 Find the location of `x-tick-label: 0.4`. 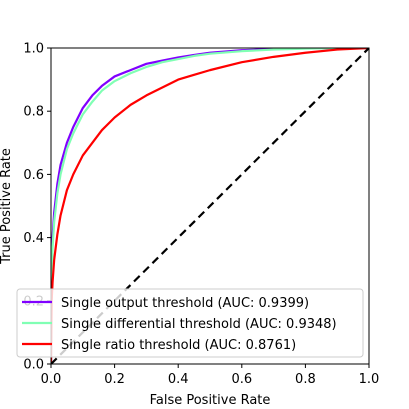

x-tick-label: 0.4 is located at coordinates (178, 379).